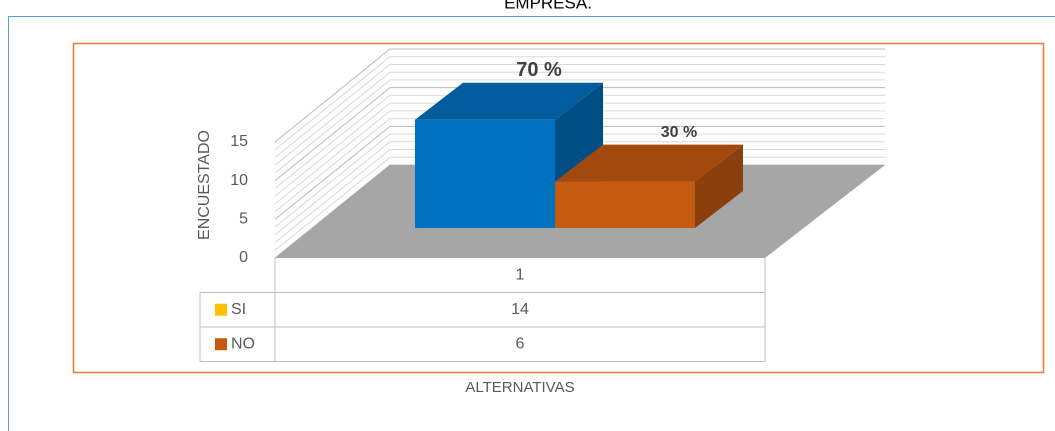  What do you see at coordinates (243, 343) in the screenshot?
I see `legend-label: NO` at bounding box center [243, 343].